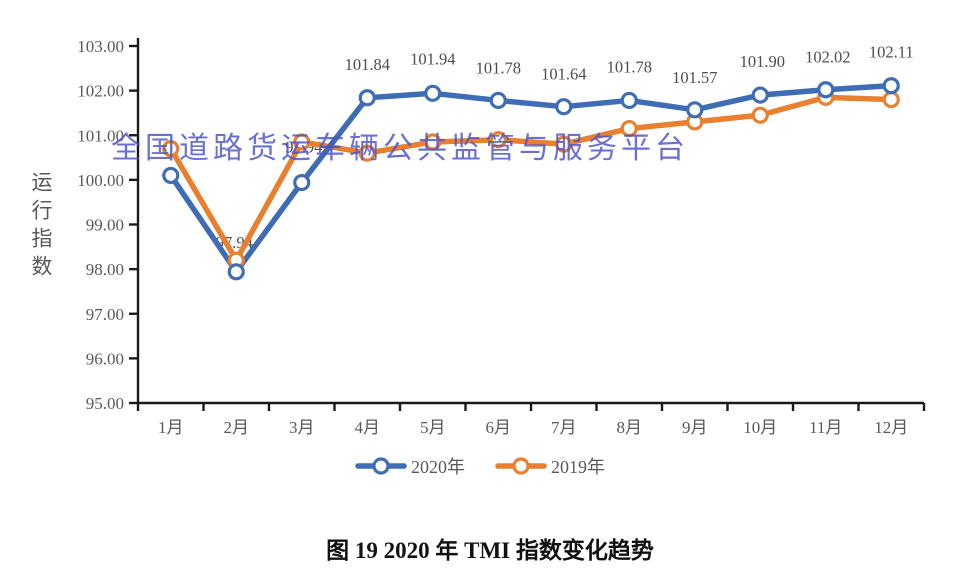  I want to click on y-tick-label: 100.00, so click(100, 180).